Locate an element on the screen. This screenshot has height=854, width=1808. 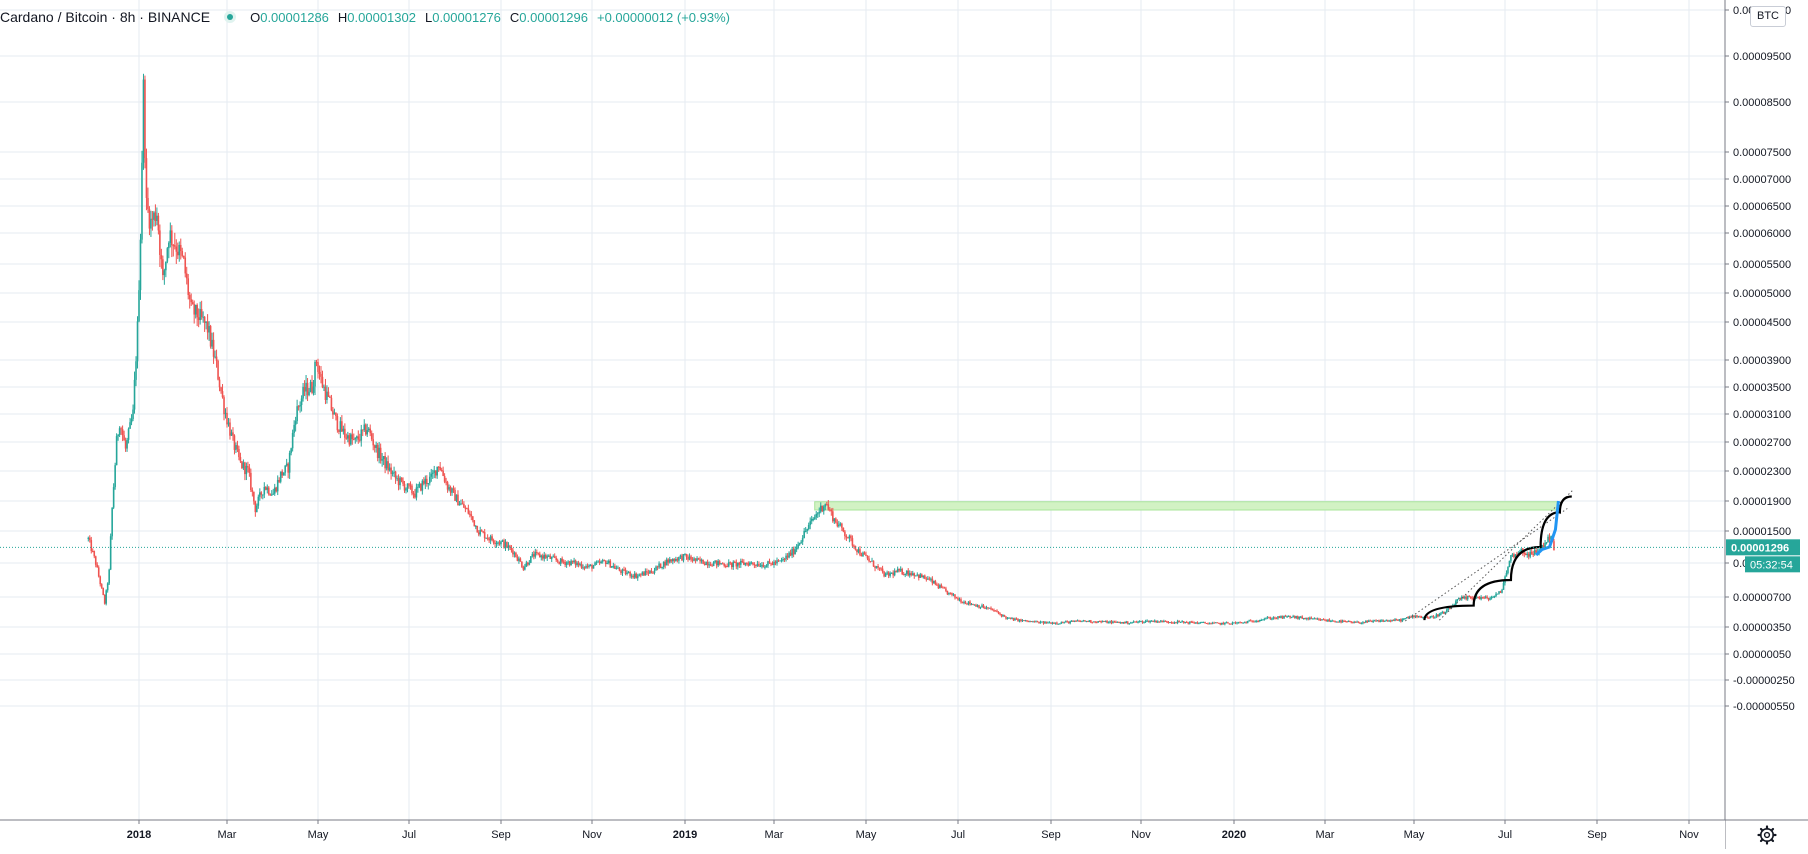
price-tick-label: 0.00008500 is located at coordinates (1762, 103).